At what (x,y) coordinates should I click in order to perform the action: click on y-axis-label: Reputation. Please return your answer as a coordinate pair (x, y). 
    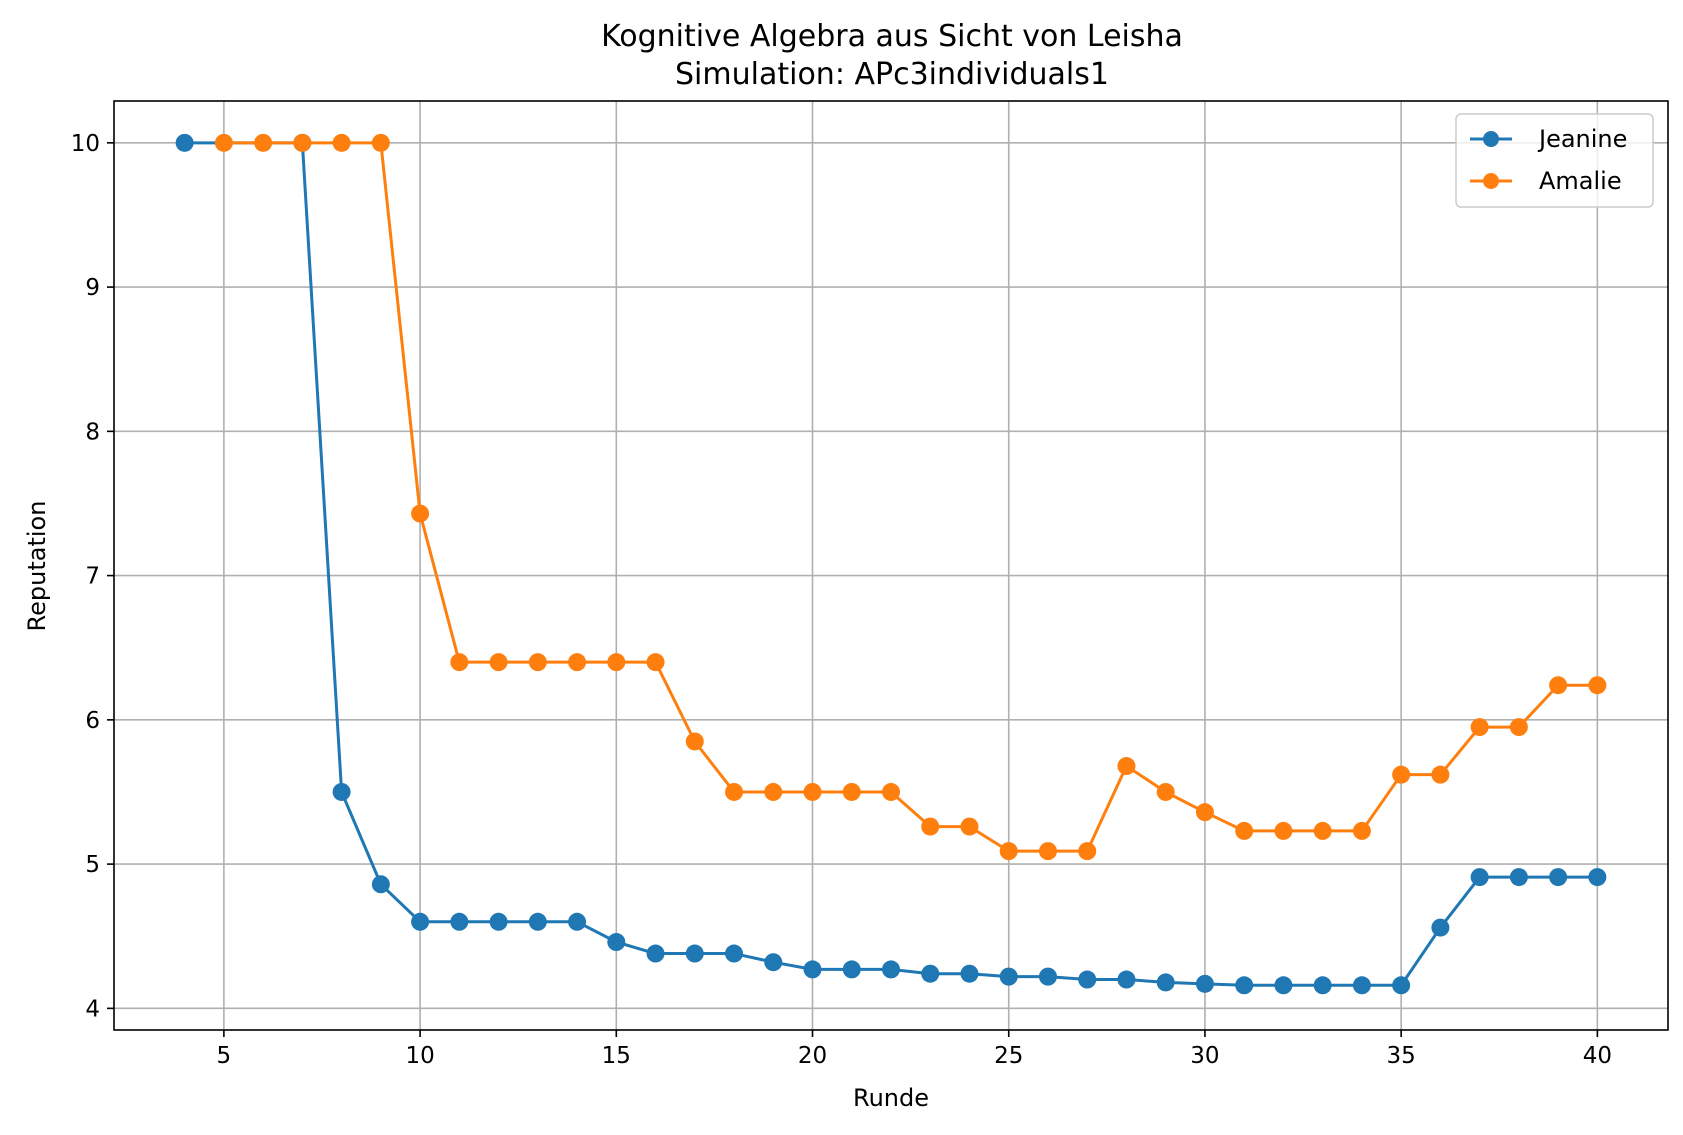
    Looking at the image, I should click on (37, 566).